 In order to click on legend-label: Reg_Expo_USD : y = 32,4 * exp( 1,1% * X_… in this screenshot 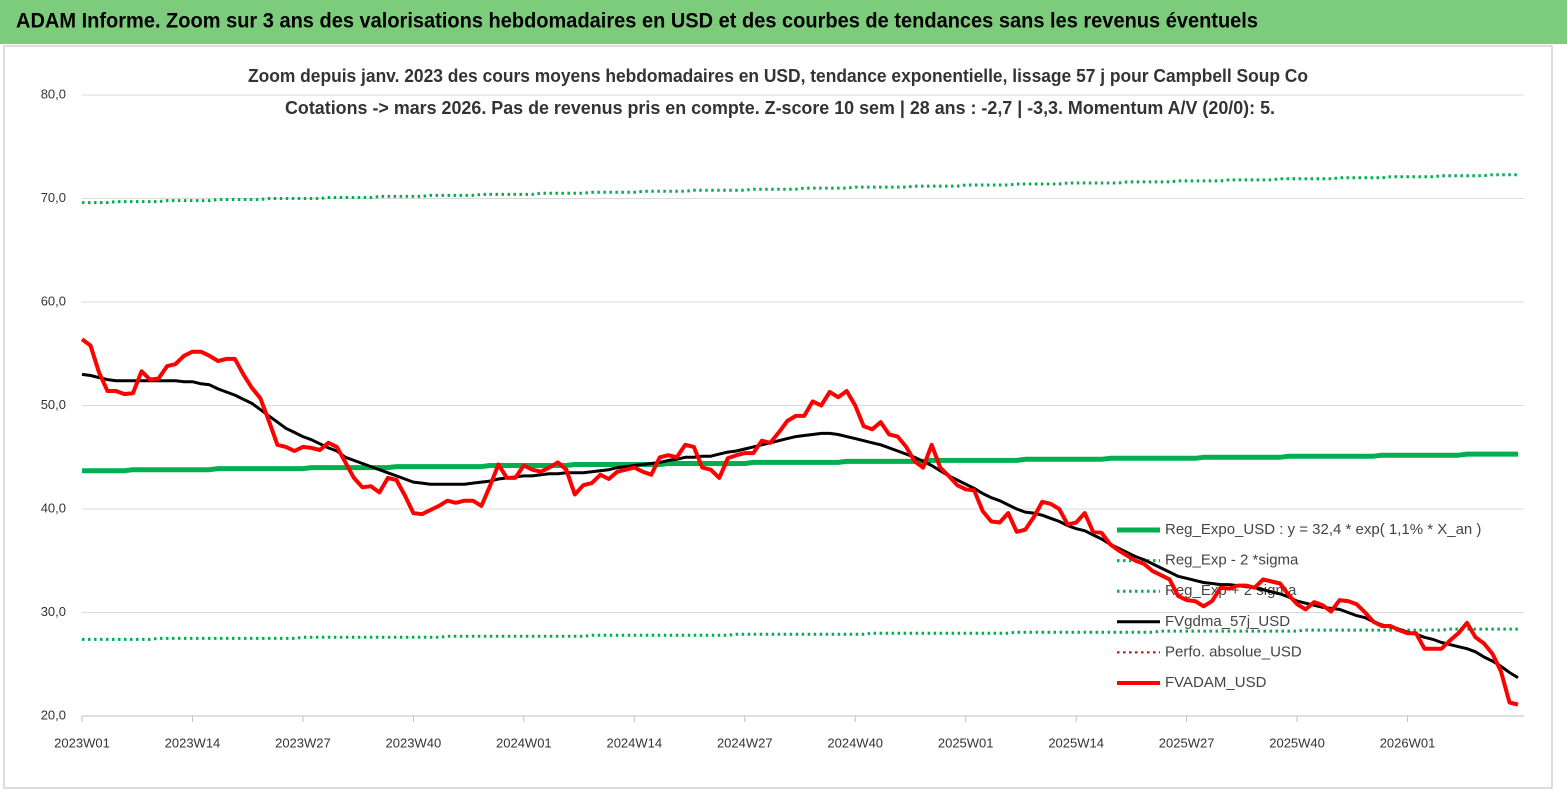, I will do `click(1323, 529)`.